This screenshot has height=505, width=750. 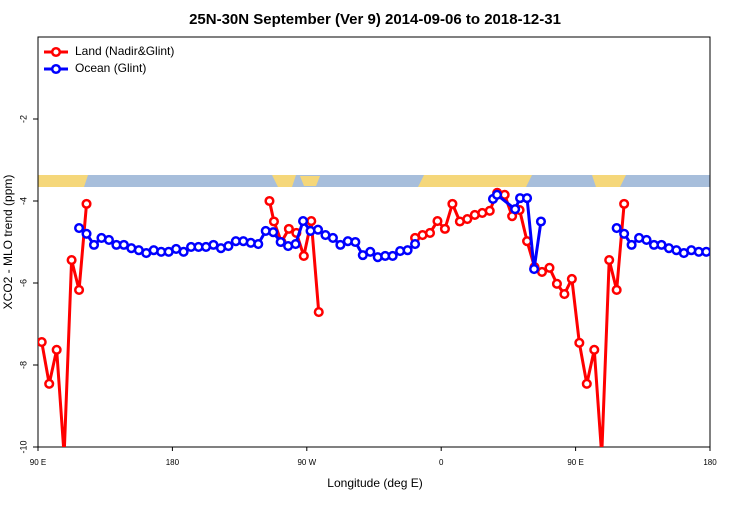 I want to click on y-tick-label: -4, so click(x=23, y=201).